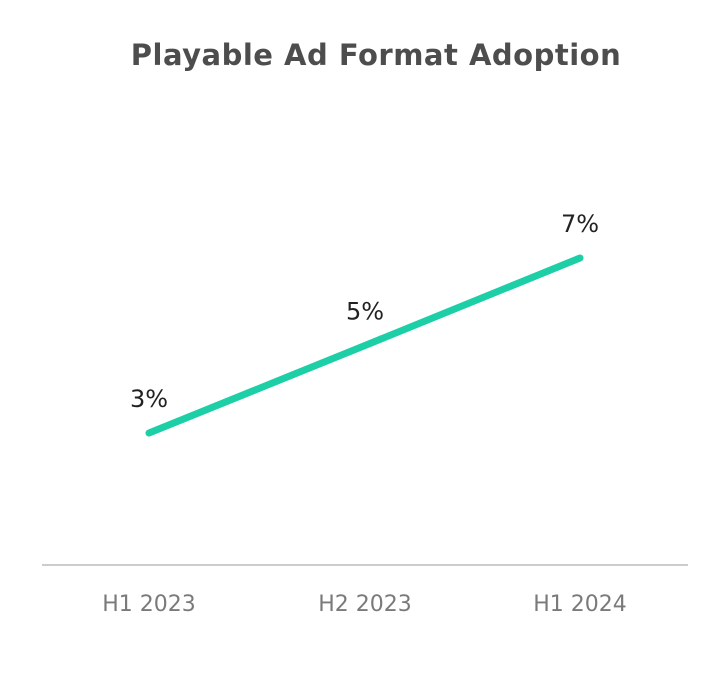 The height and width of the screenshot is (673, 720). I want to click on data-label: 7%, so click(580, 224).